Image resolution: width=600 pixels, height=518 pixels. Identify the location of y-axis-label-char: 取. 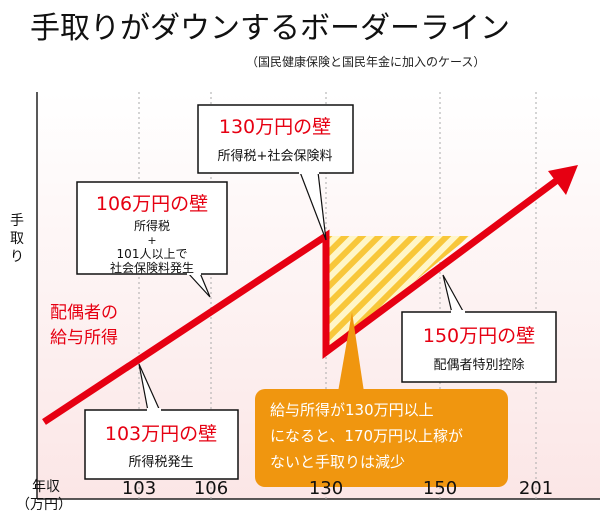
(17, 239).